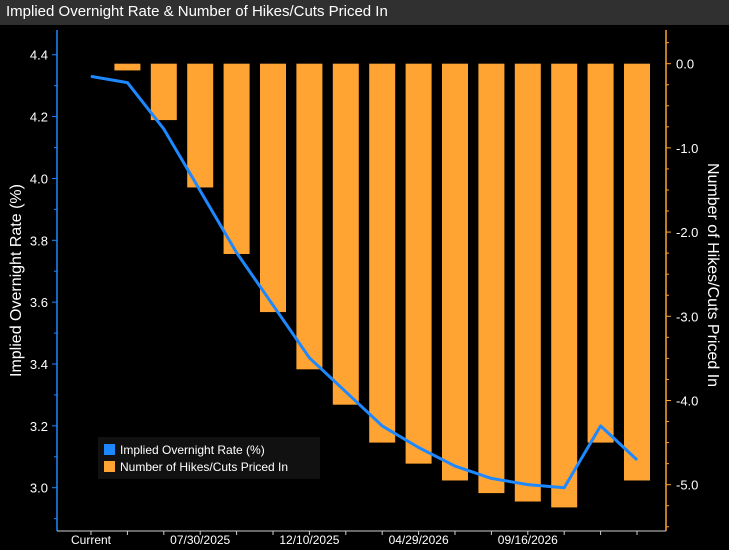 The height and width of the screenshot is (550, 729). What do you see at coordinates (687, 485) in the screenshot?
I see `right-tick-label: -5.0` at bounding box center [687, 485].